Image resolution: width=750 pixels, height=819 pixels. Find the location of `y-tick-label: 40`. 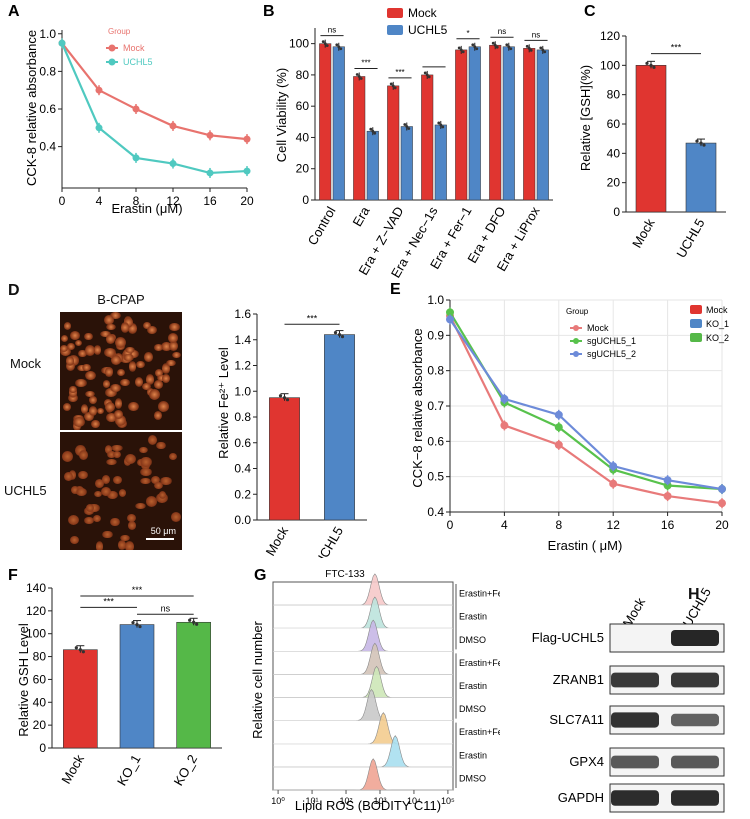

y-tick-label: 40 is located at coordinates (614, 153).